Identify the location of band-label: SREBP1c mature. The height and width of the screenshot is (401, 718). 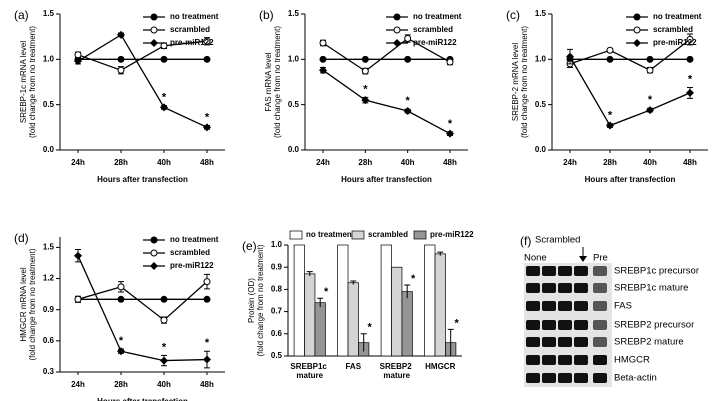
(651, 288).